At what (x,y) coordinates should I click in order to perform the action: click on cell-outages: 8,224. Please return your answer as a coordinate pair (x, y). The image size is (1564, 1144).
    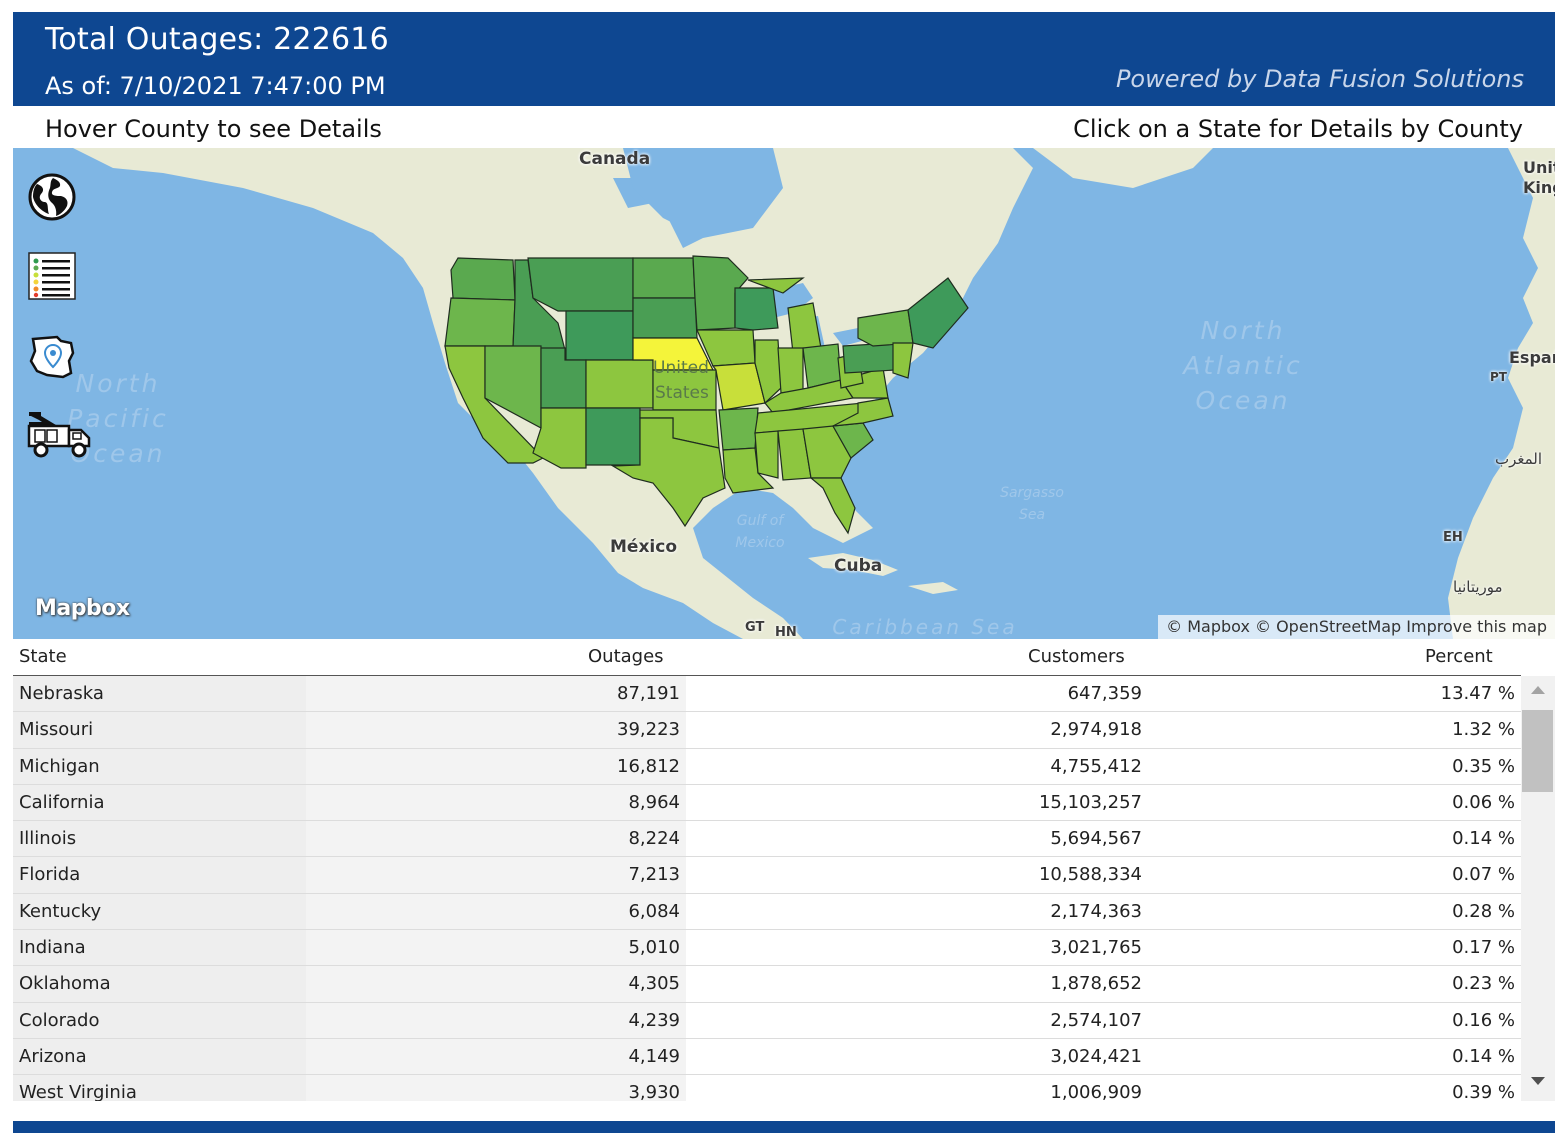
    Looking at the image, I should click on (654, 839).